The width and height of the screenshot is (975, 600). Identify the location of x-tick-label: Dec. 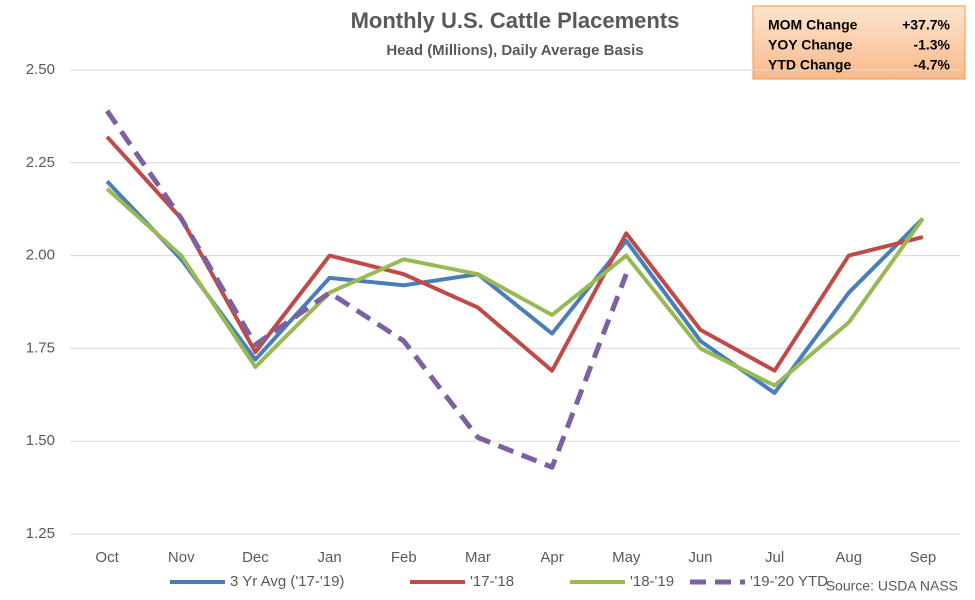
(255, 557).